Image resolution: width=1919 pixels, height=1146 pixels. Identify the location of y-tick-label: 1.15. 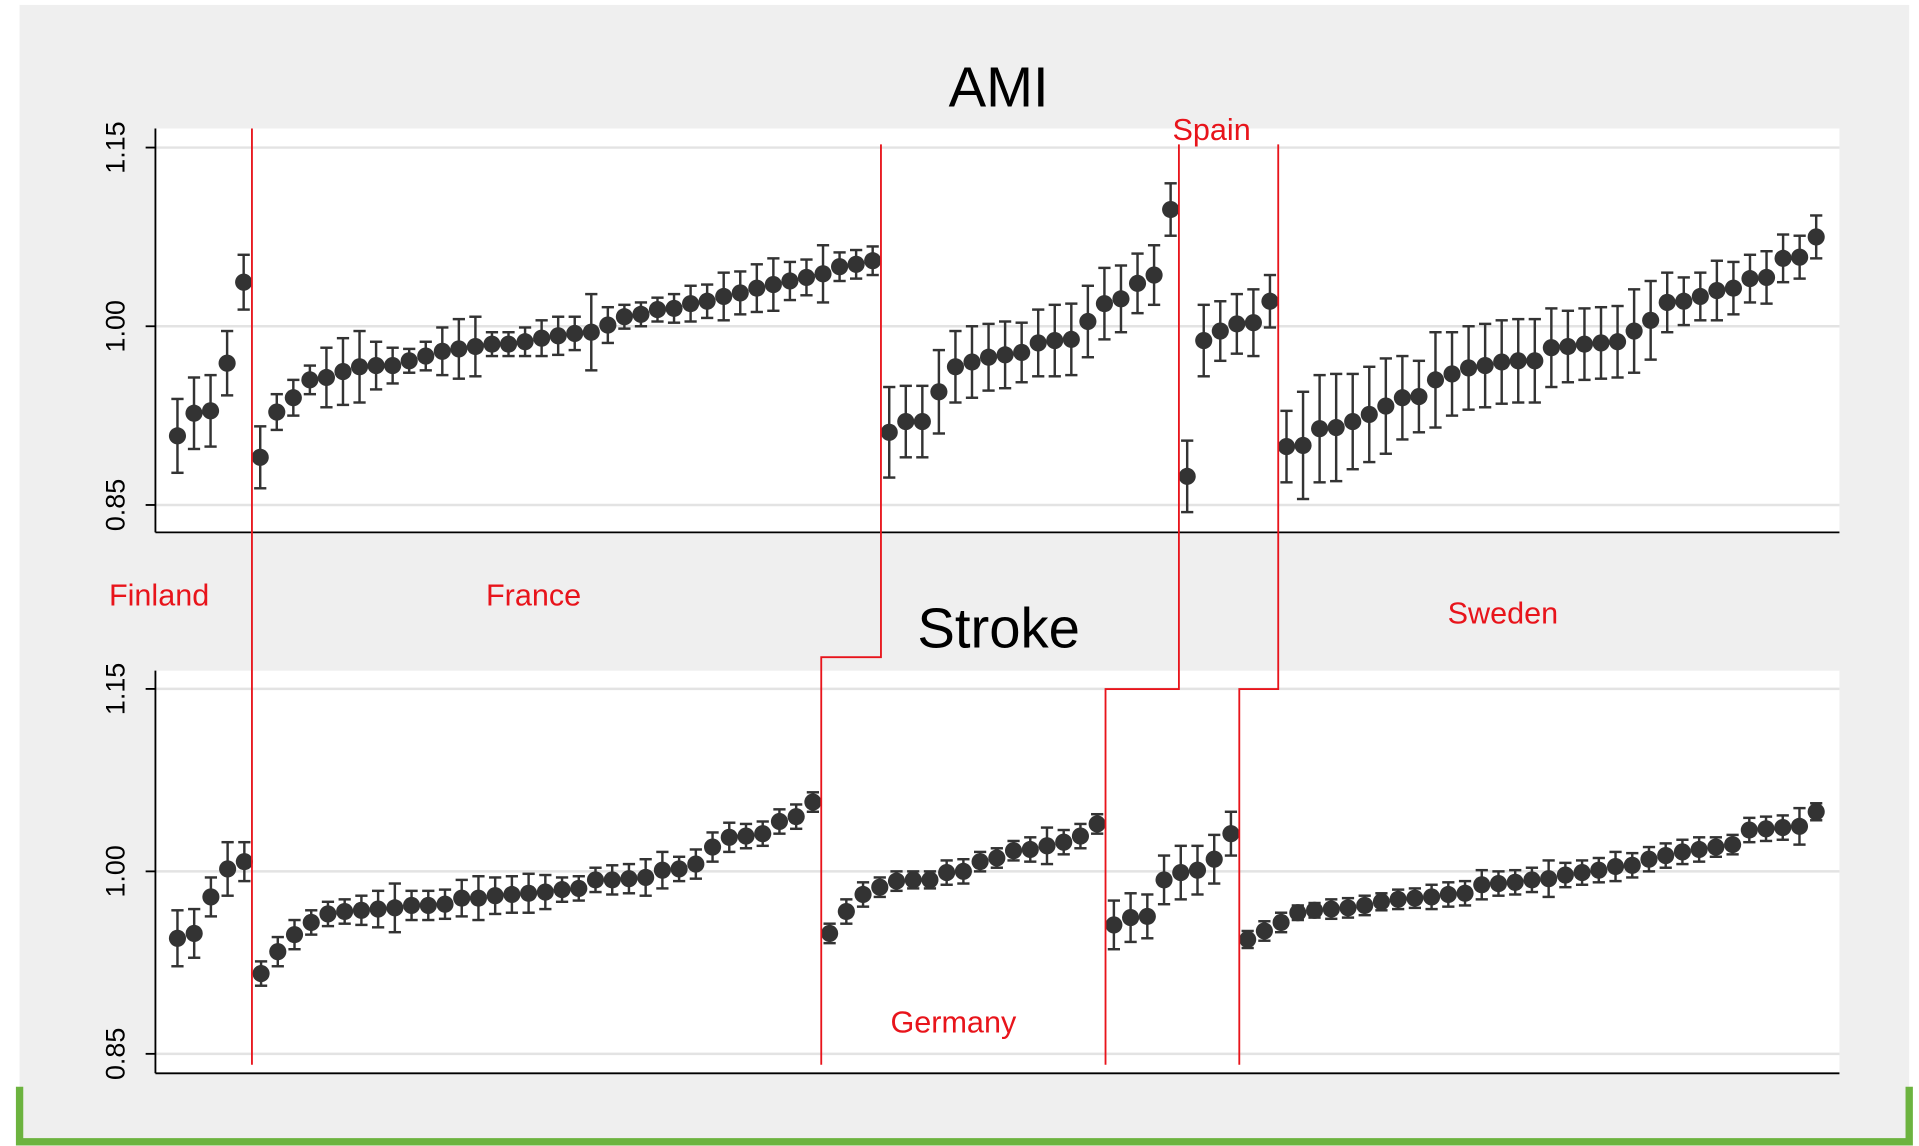
(116, 147).